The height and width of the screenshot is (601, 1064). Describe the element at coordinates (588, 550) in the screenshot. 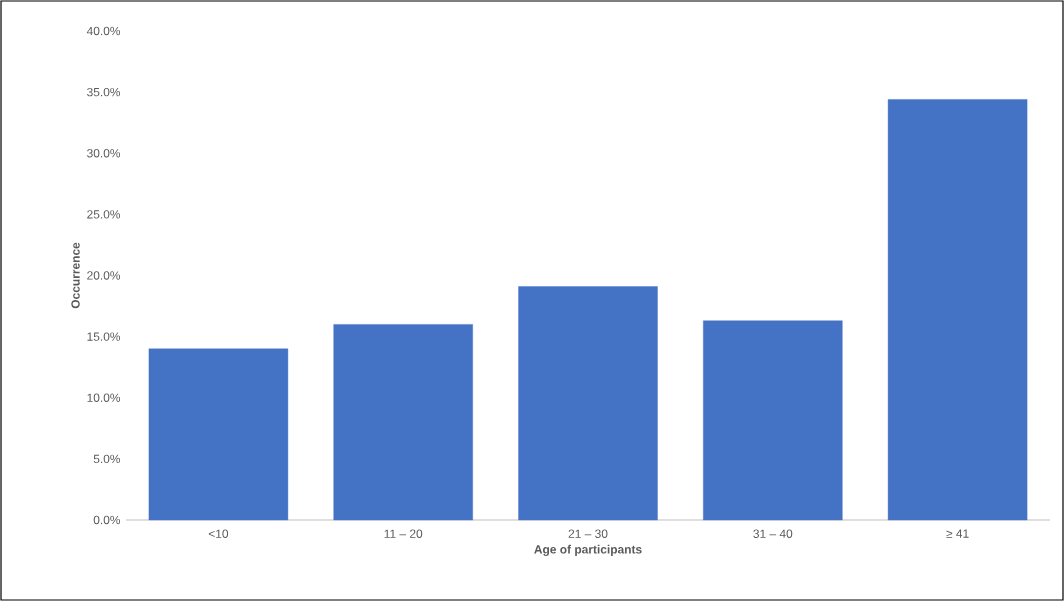

I see `x-axis-title: Age of participants` at that location.